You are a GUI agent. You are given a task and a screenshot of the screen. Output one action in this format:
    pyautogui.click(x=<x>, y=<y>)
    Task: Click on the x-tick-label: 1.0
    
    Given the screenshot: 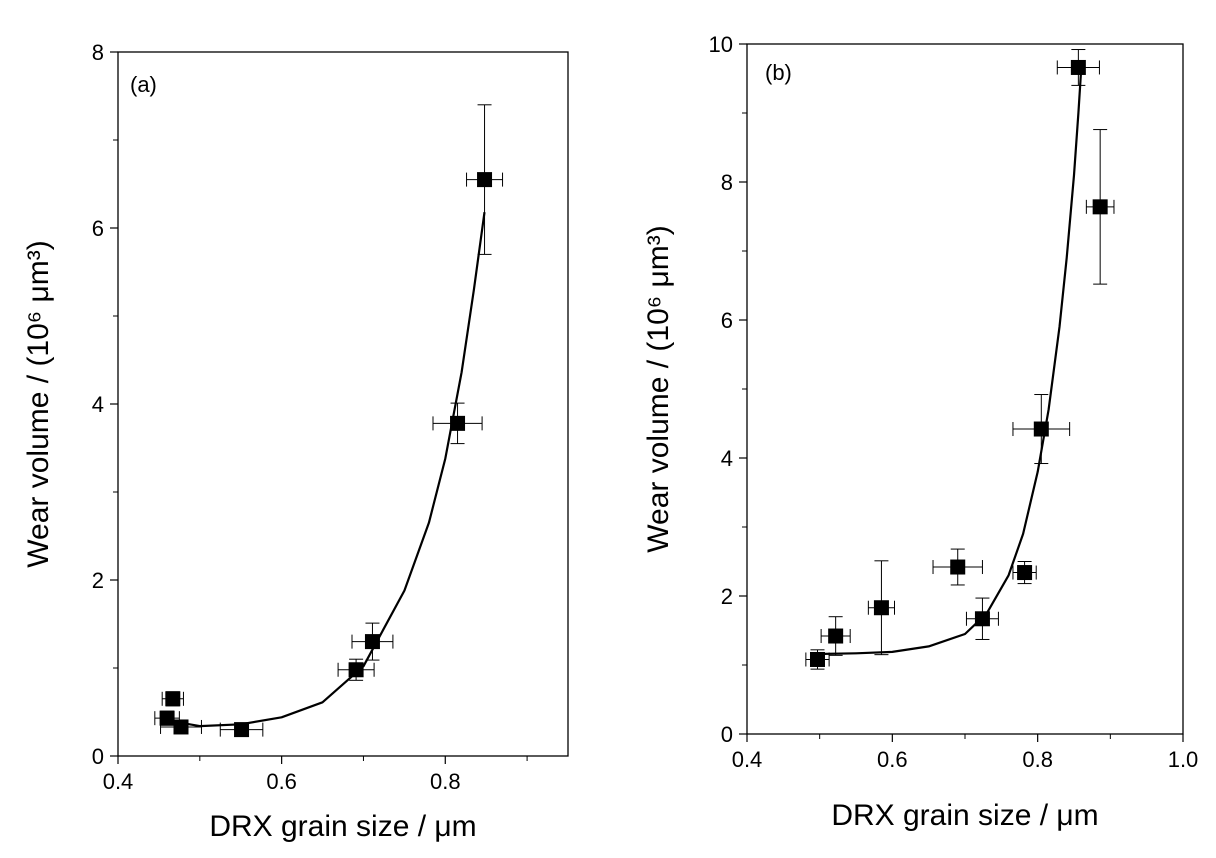 What is the action you would take?
    pyautogui.click(x=1183, y=759)
    